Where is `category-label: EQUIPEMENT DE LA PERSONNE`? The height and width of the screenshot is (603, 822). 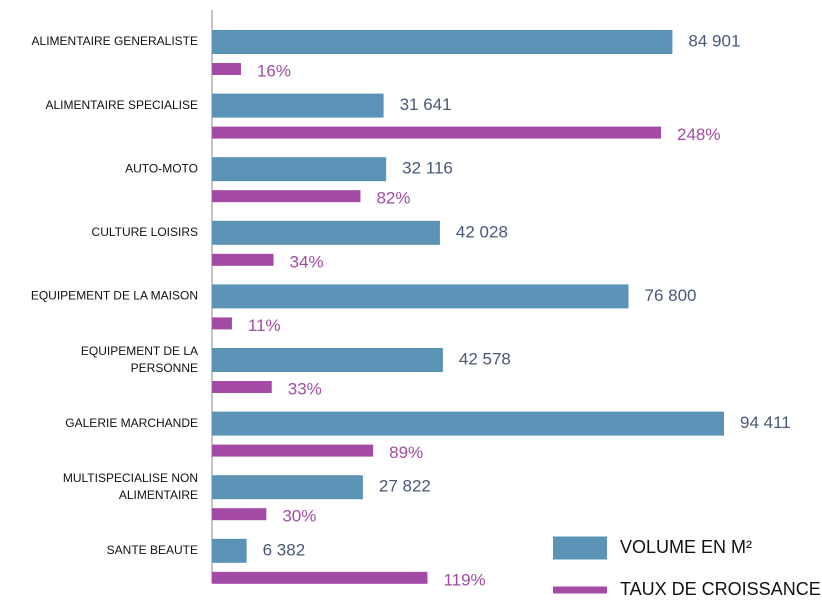
category-label: EQUIPEMENT DE LA PERSONNE is located at coordinates (139, 359).